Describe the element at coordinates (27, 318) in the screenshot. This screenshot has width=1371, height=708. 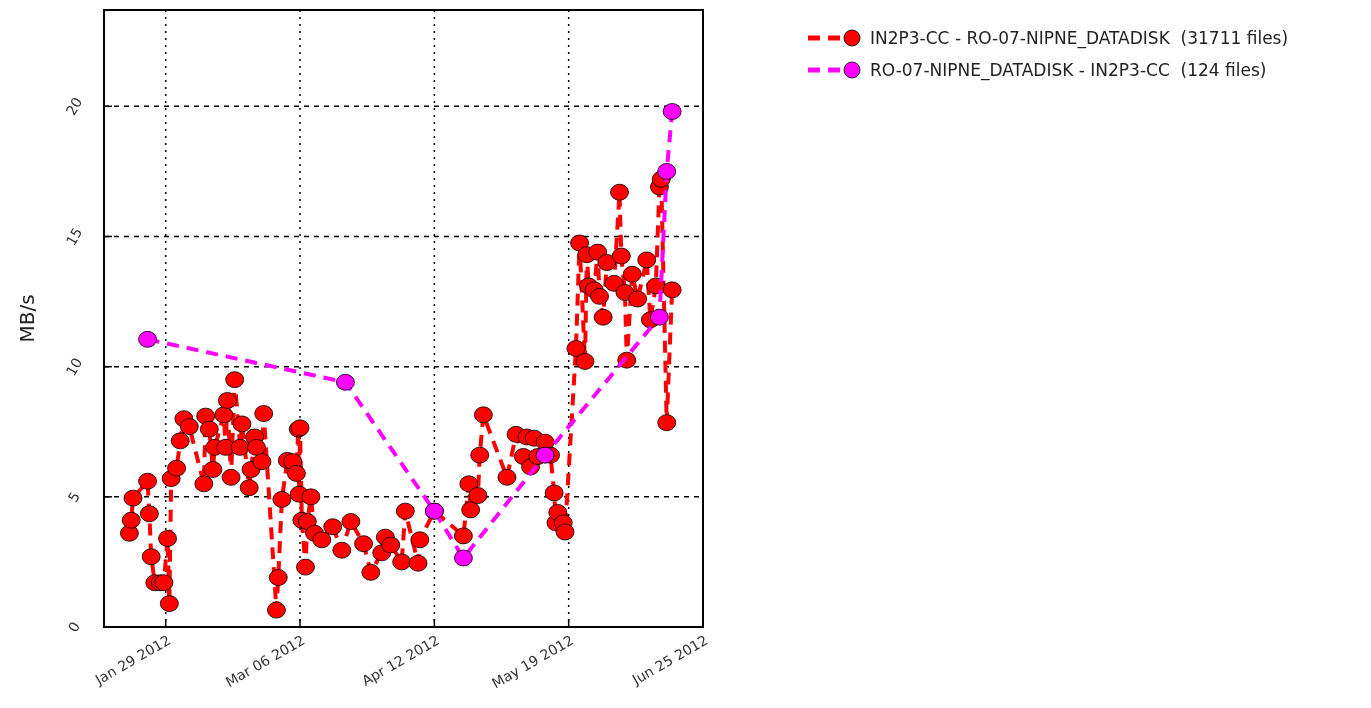
I see `y-axis-title: MB/s` at that location.